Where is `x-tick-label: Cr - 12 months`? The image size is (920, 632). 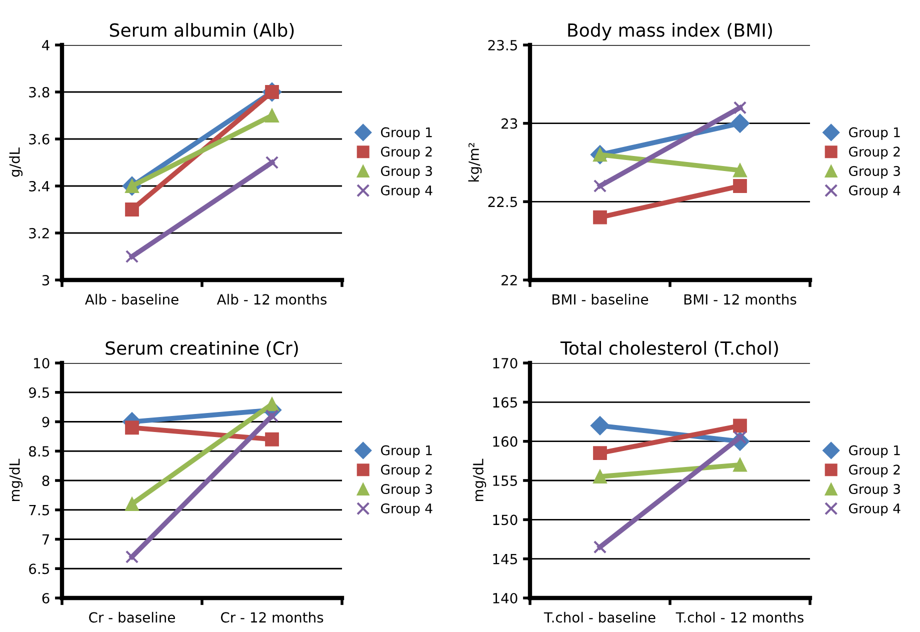
x-tick-label: Cr - 12 months is located at coordinates (272, 617).